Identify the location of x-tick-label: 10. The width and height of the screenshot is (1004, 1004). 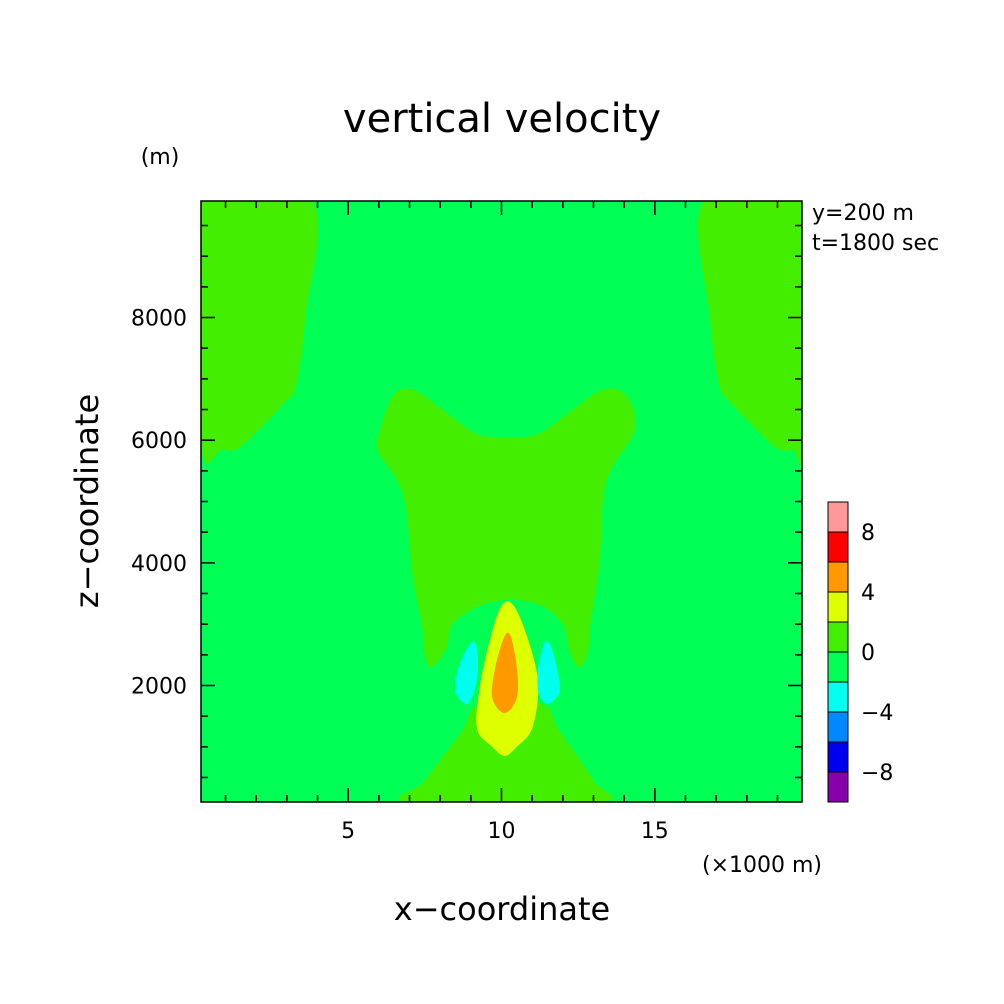
(502, 831).